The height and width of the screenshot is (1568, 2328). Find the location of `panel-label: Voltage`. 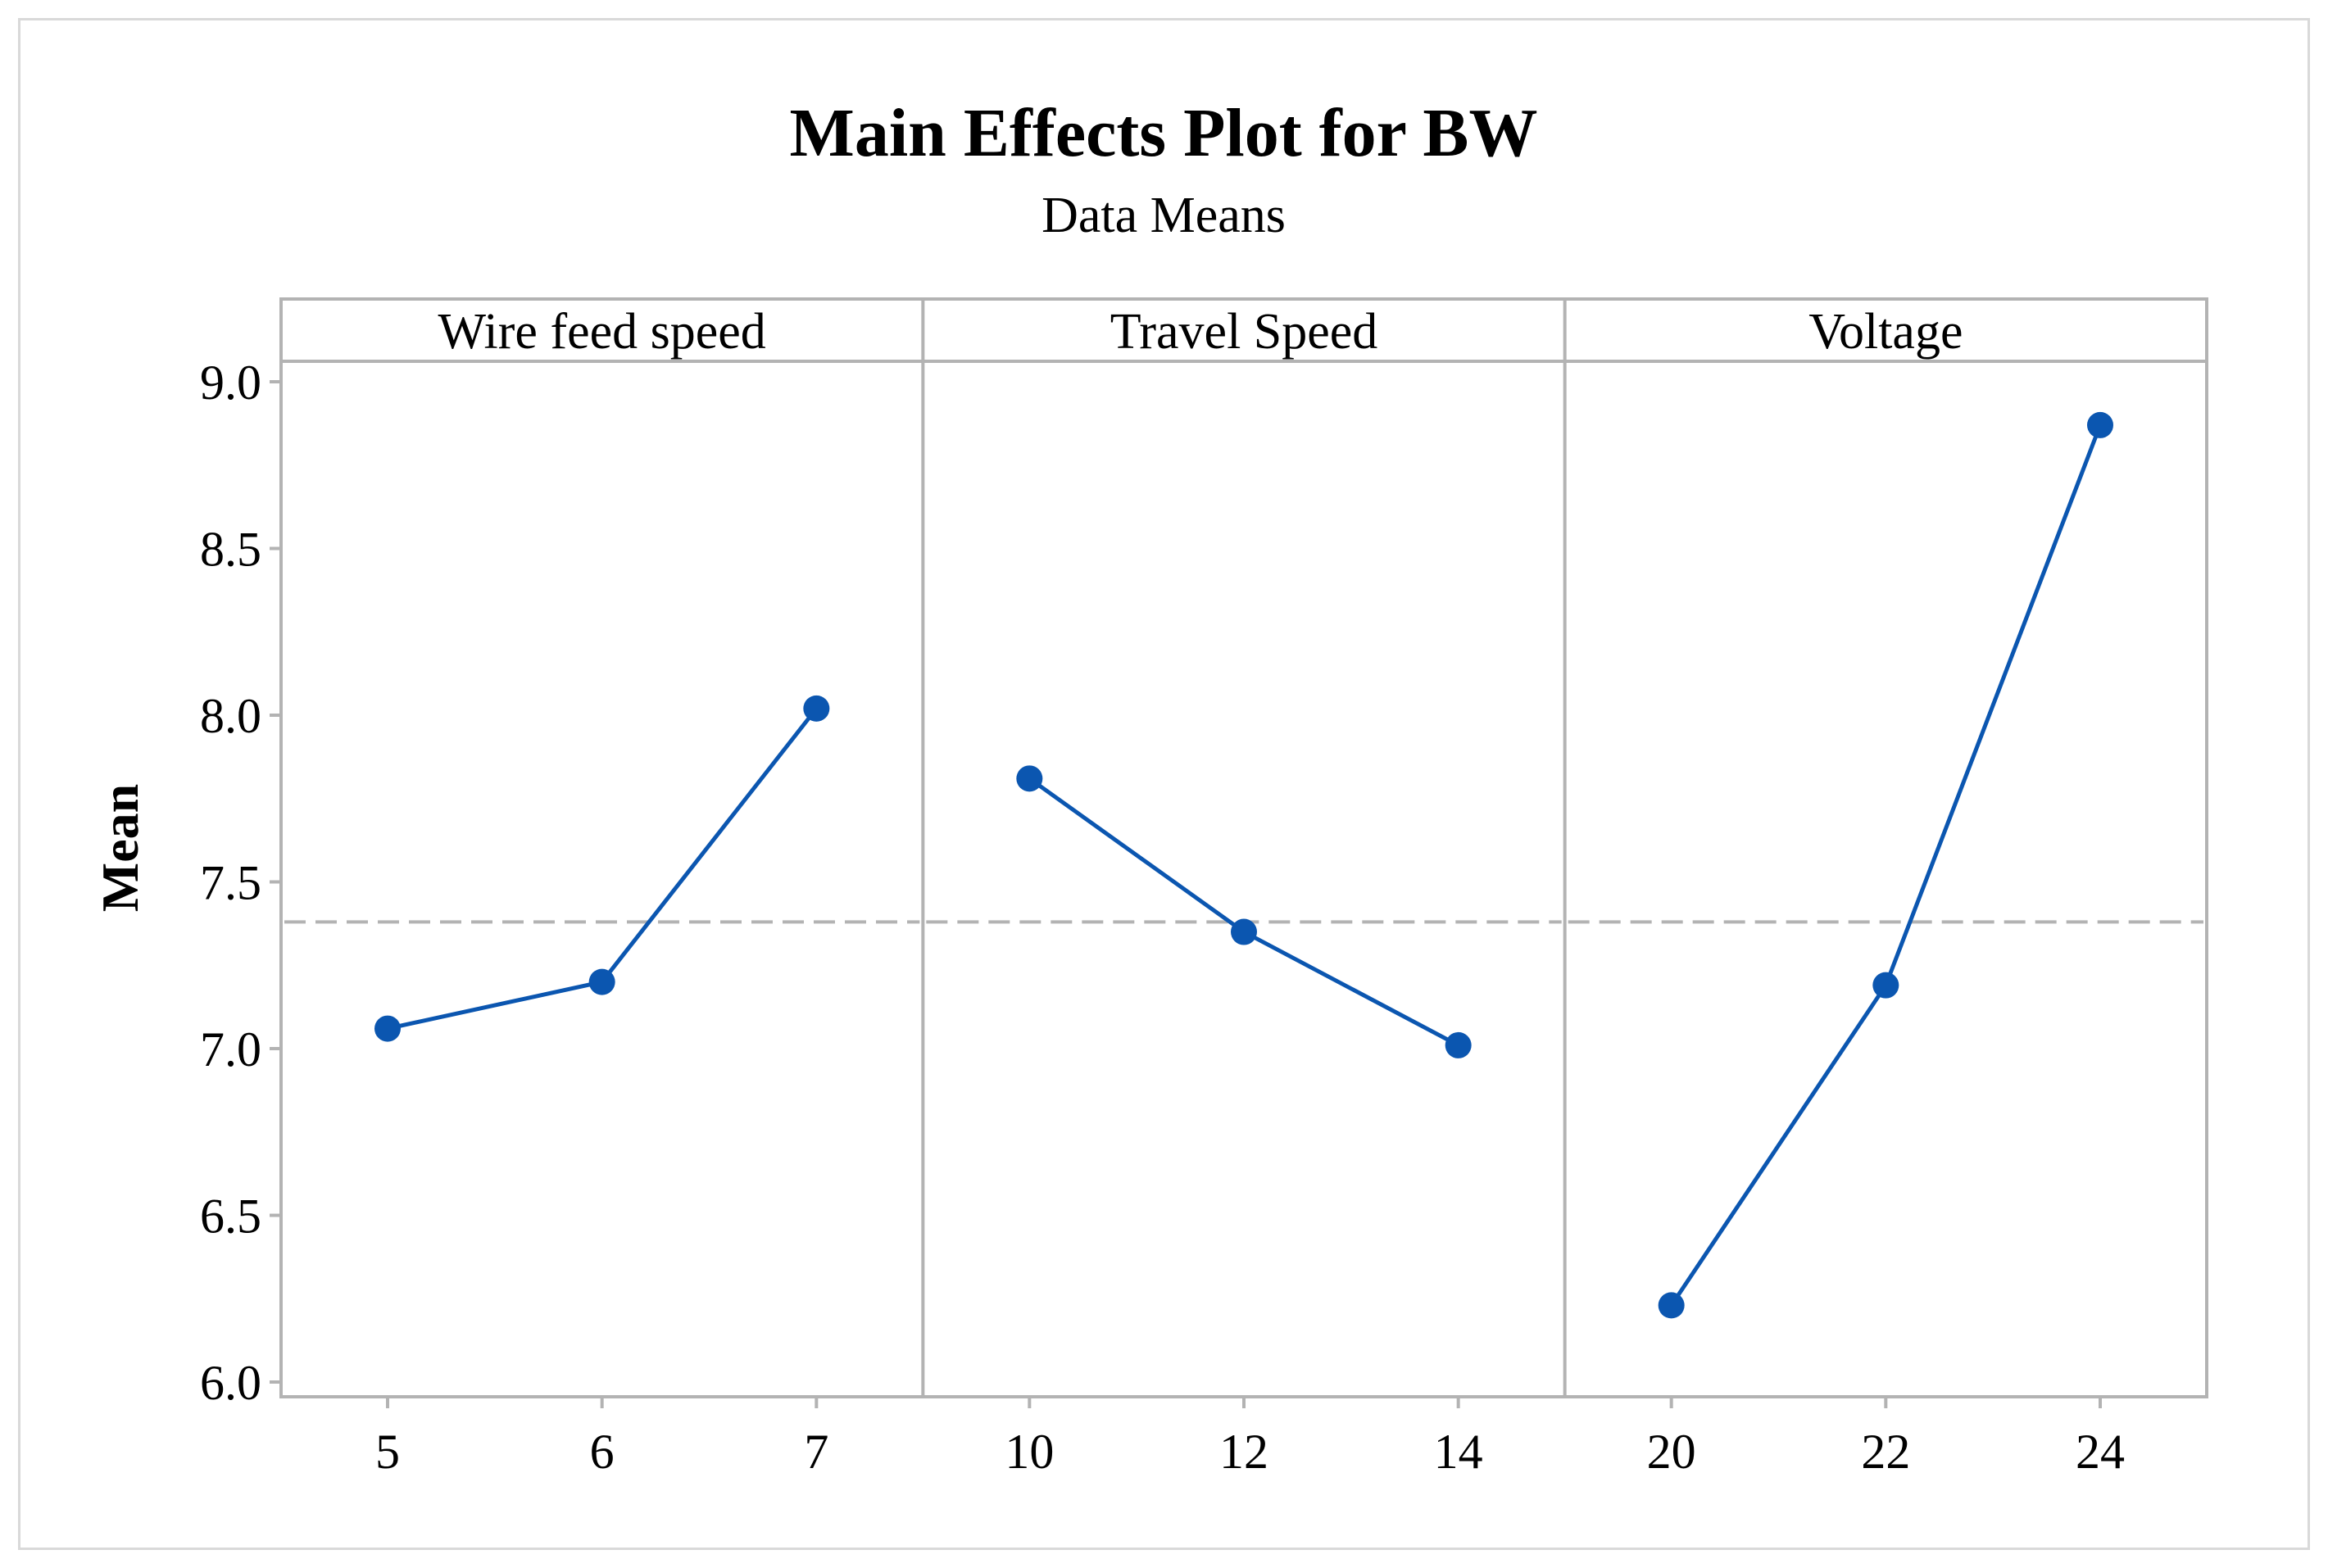

panel-label: Voltage is located at coordinates (1885, 332).